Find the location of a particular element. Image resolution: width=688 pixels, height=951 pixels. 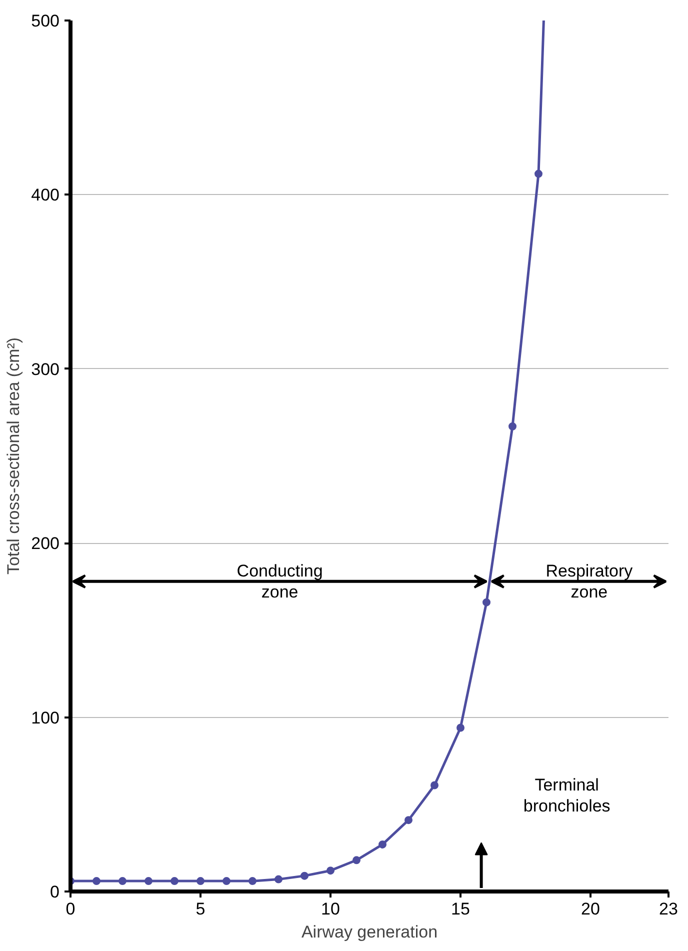

annotation: Terminal bronchioles is located at coordinates (566, 796).